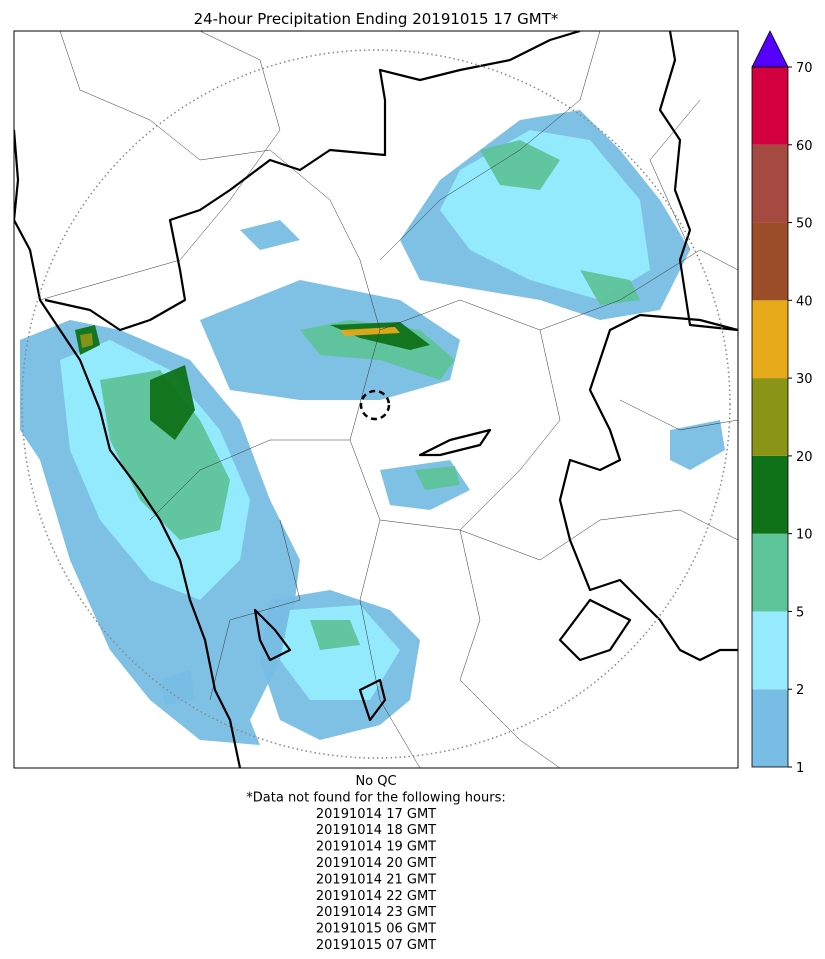  What do you see at coordinates (804, 301) in the screenshot?
I see `colorbar-tick-label: 40` at bounding box center [804, 301].